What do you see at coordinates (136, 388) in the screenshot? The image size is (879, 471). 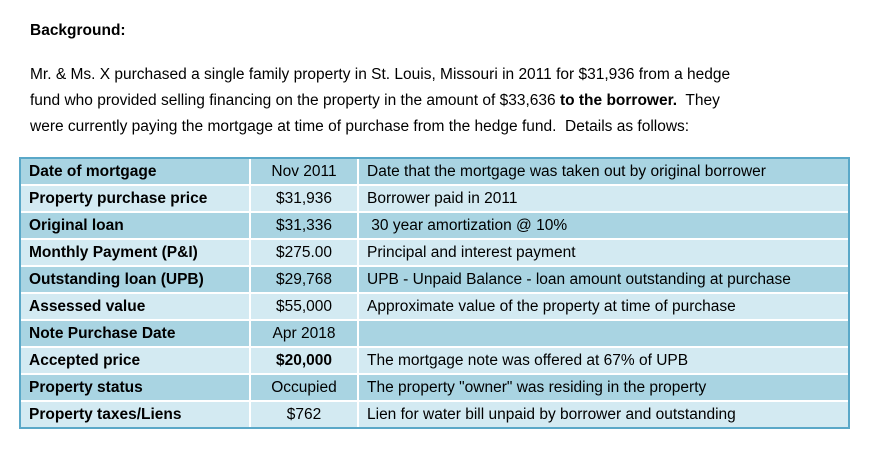 I see `row-label: Property status` at bounding box center [136, 388].